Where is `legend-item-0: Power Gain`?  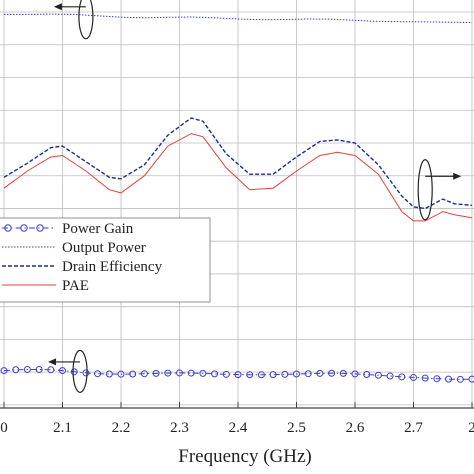
legend-item-0: Power Gain is located at coordinates (68, 229).